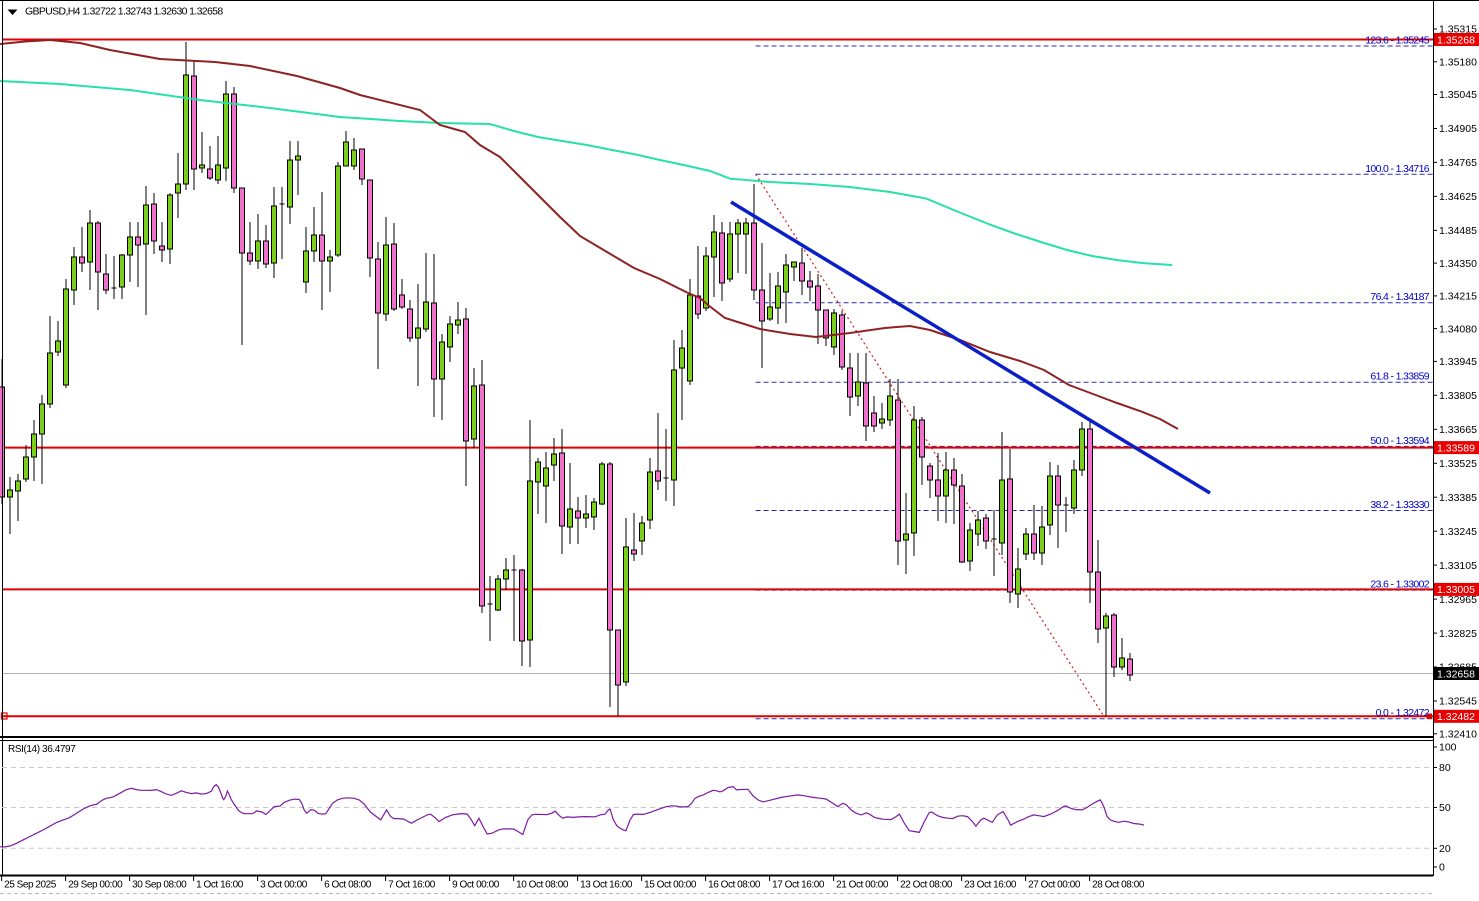 The height and width of the screenshot is (901, 1479). I want to click on svg-text: 0.0 - 1.32472, so click(1403, 713).